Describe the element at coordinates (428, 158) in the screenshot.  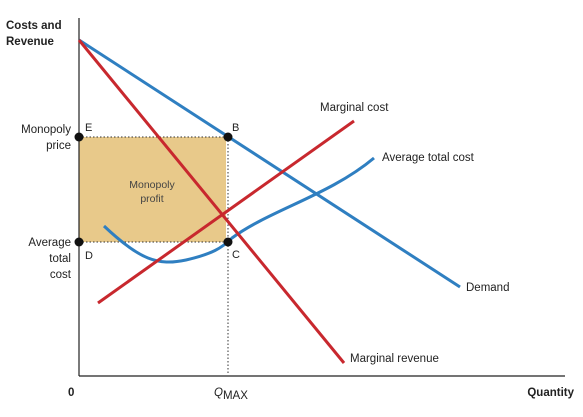
I see `average-total-cost-label: Average total cost` at that location.